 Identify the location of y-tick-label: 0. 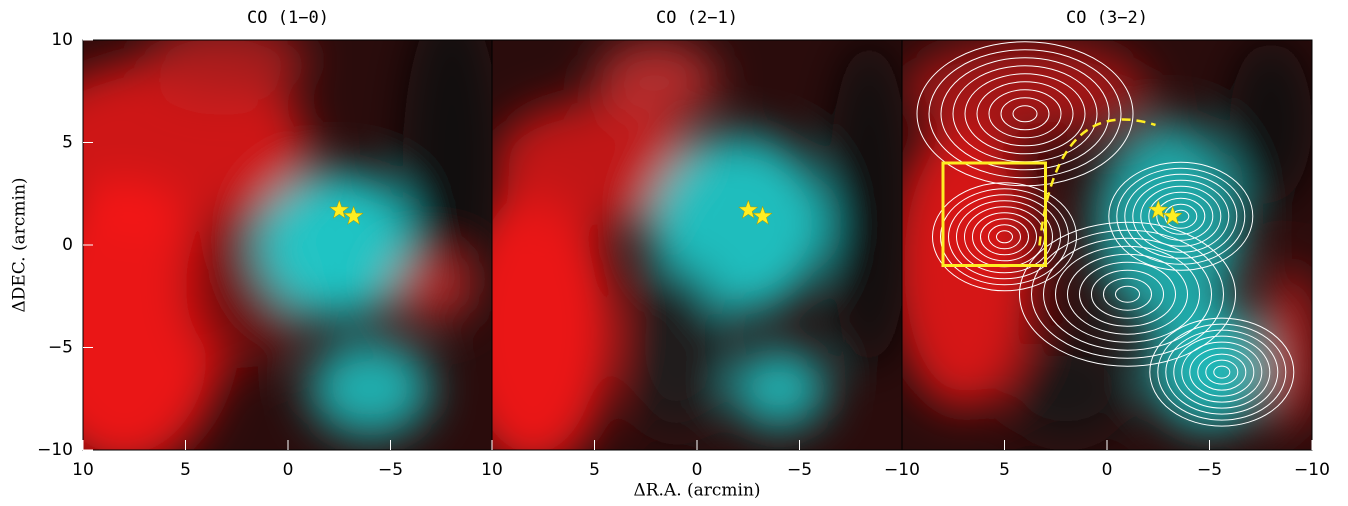
(67, 245).